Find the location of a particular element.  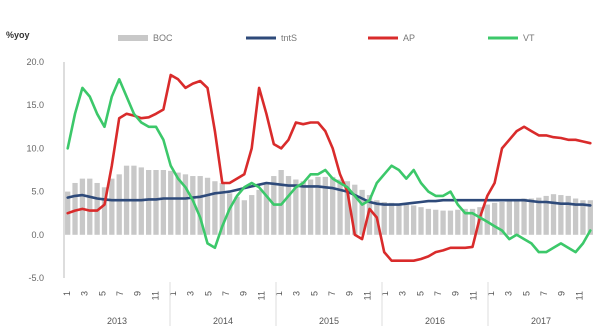

year-label: 2014 is located at coordinates (223, 321).